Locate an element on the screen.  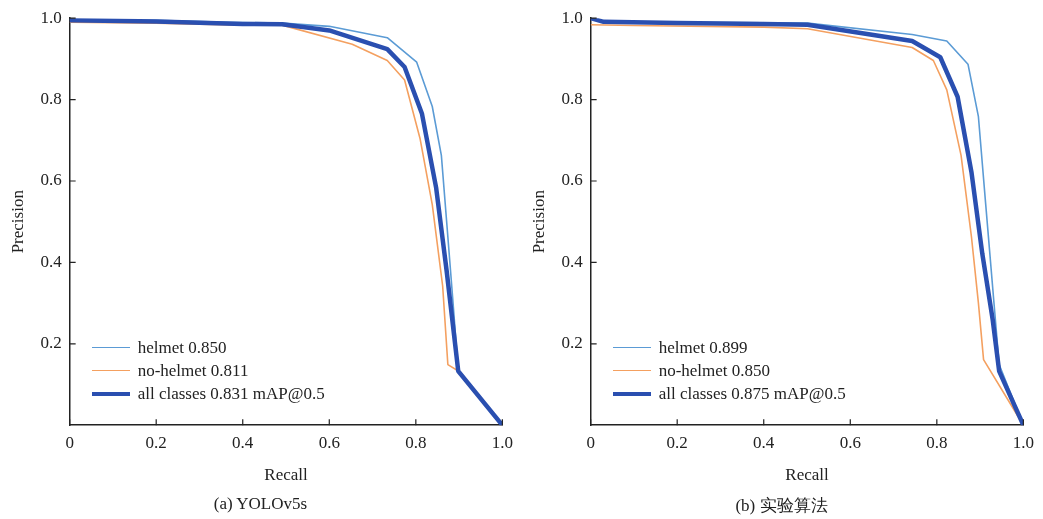
text: (b) 实验算法 is located at coordinates (781, 506).